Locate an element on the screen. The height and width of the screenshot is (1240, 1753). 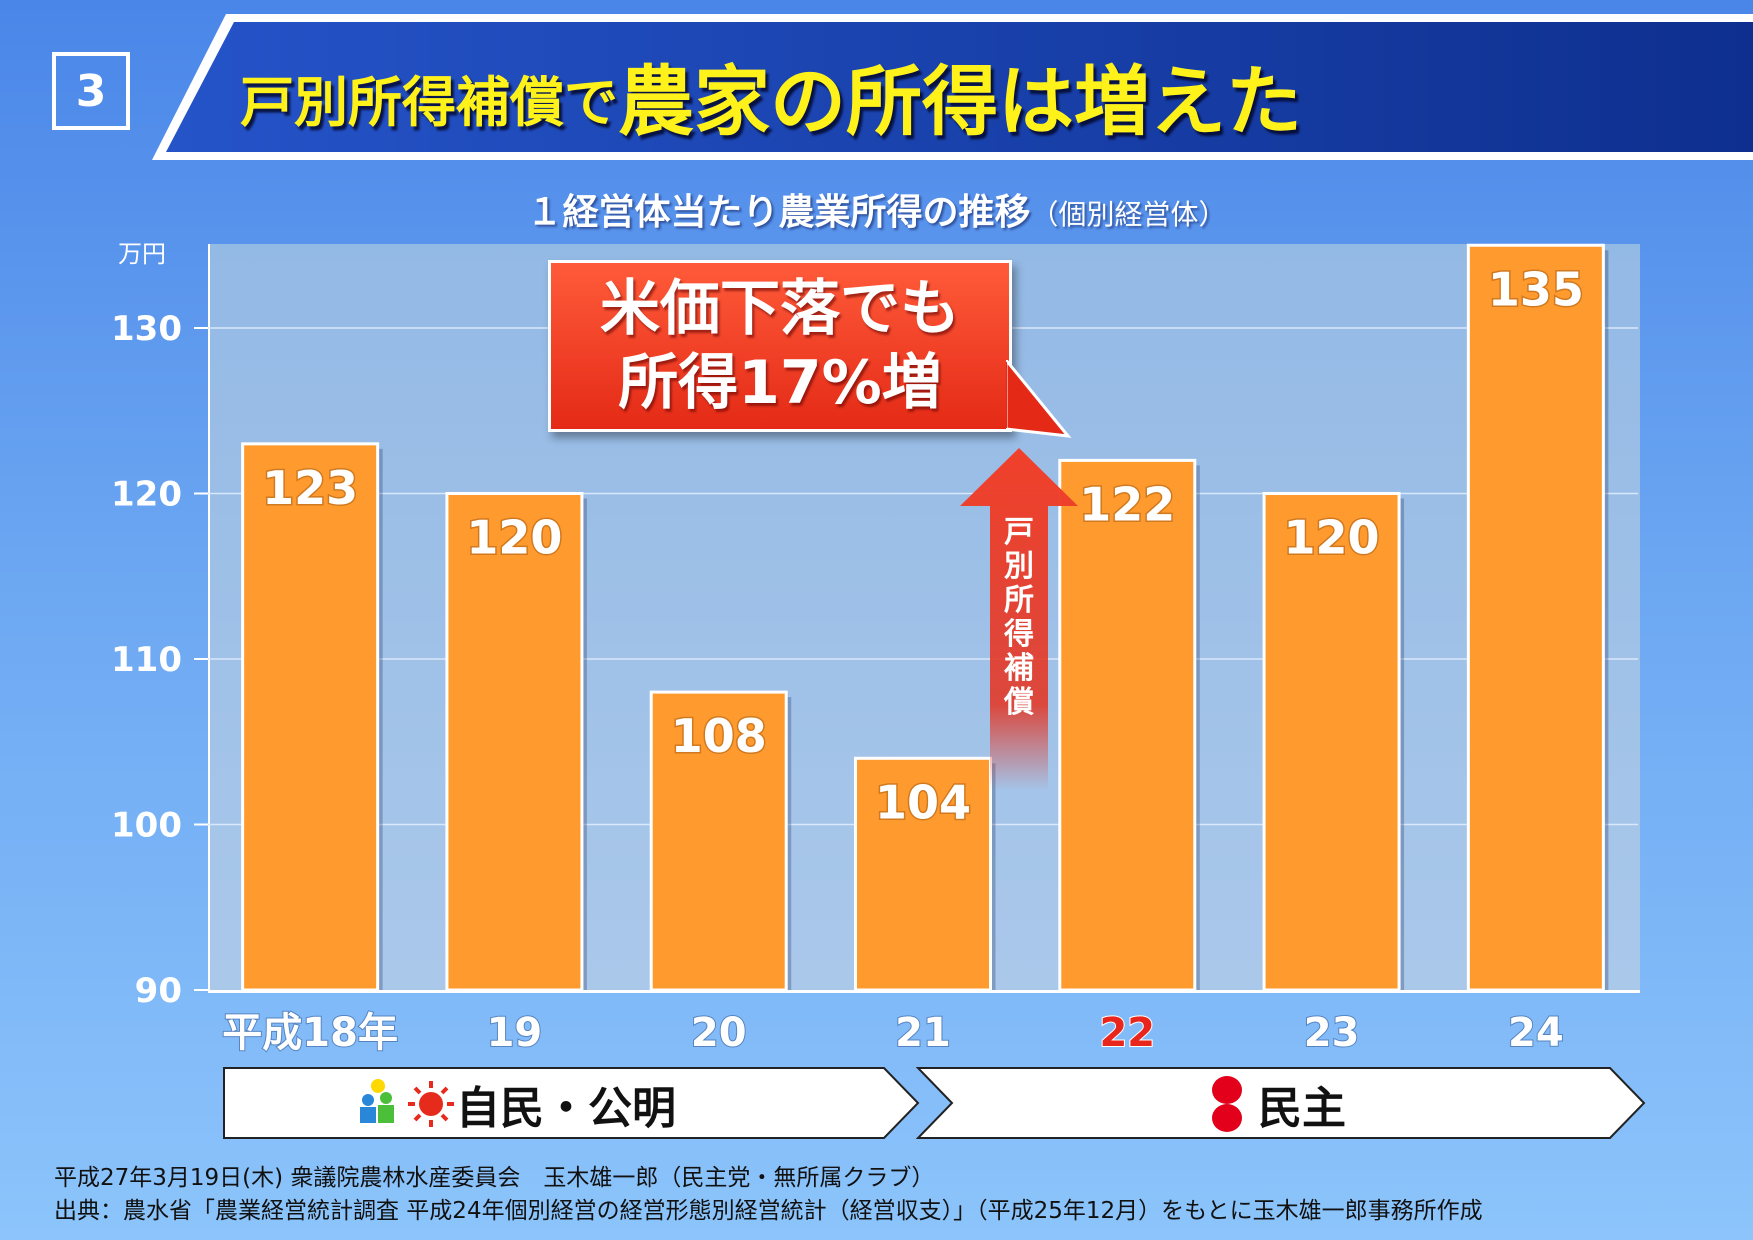
callout-line2: 所得17%増 is located at coordinates (780, 383).